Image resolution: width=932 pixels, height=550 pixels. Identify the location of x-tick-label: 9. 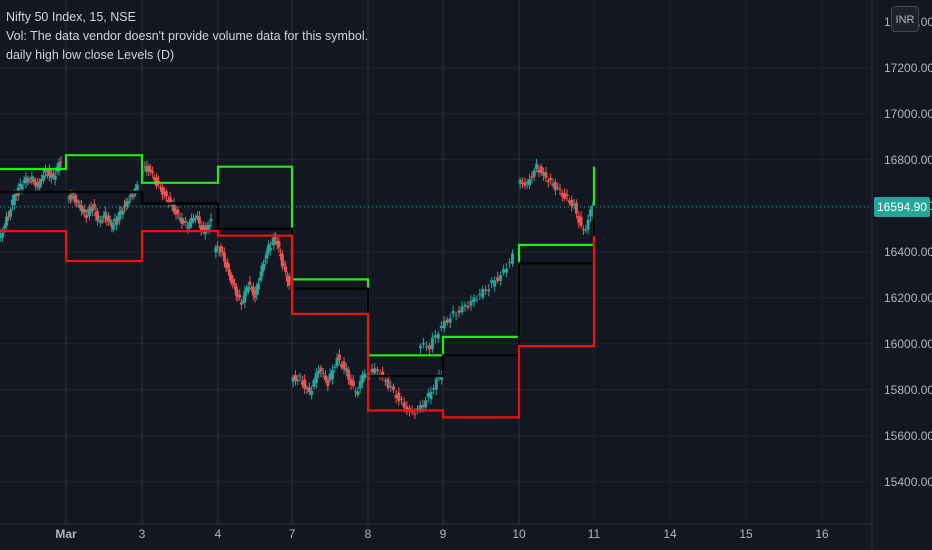
(443, 534).